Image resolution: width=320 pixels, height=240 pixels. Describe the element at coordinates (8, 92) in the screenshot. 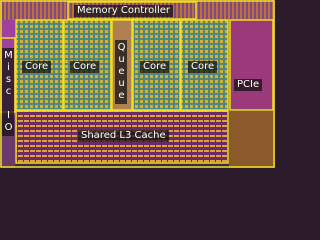

I see `misc-io-label: Misc IO` at that location.